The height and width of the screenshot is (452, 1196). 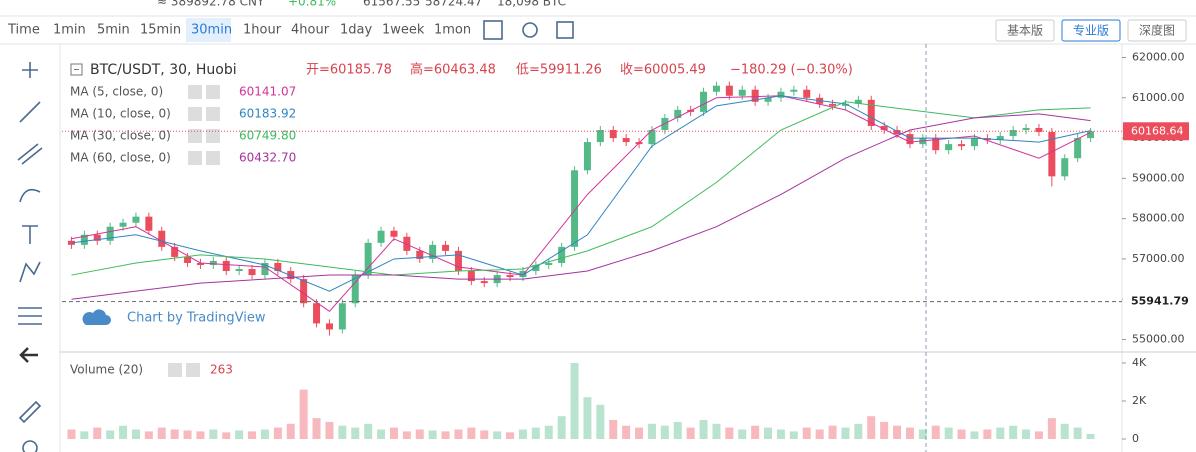 I want to click on interval: 15min, so click(x=160, y=30).